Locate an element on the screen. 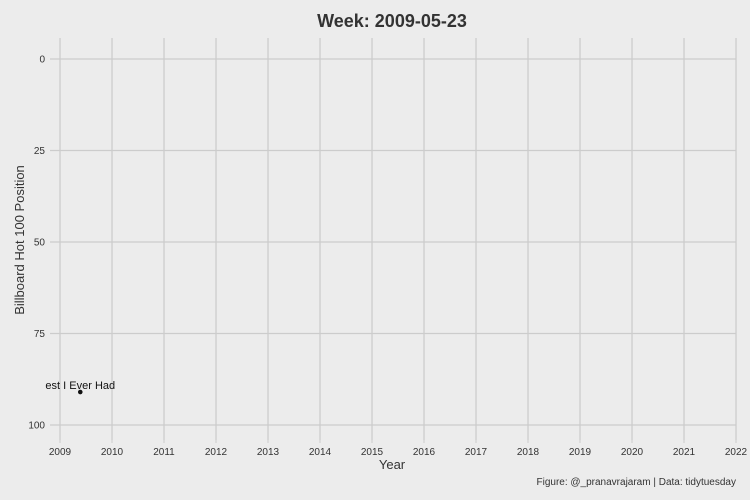  y-tick-label-50: 50 is located at coordinates (40, 243).